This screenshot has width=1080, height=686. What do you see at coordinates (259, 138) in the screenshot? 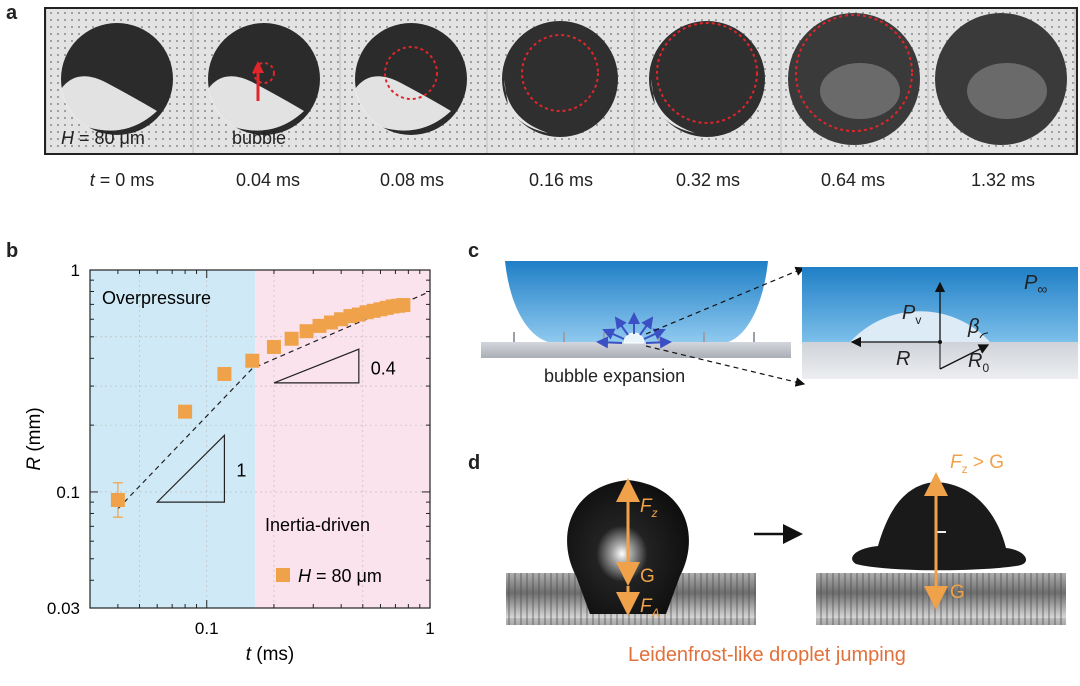
I see `bubble-label: bubble` at bounding box center [259, 138].